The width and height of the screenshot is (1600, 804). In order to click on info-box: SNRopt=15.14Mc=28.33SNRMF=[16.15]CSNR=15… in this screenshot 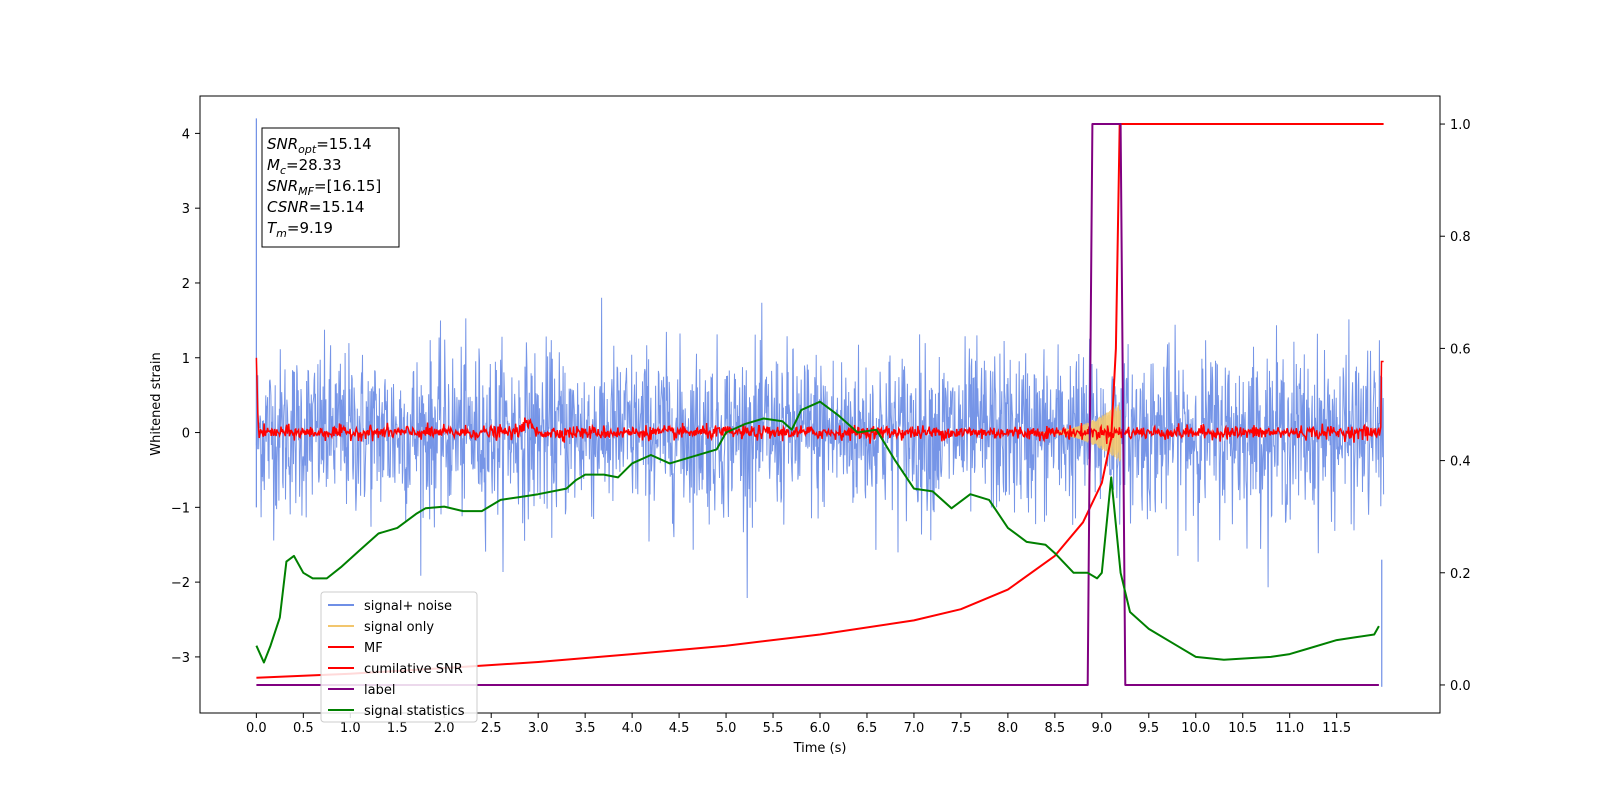, I will do `click(330, 187)`.